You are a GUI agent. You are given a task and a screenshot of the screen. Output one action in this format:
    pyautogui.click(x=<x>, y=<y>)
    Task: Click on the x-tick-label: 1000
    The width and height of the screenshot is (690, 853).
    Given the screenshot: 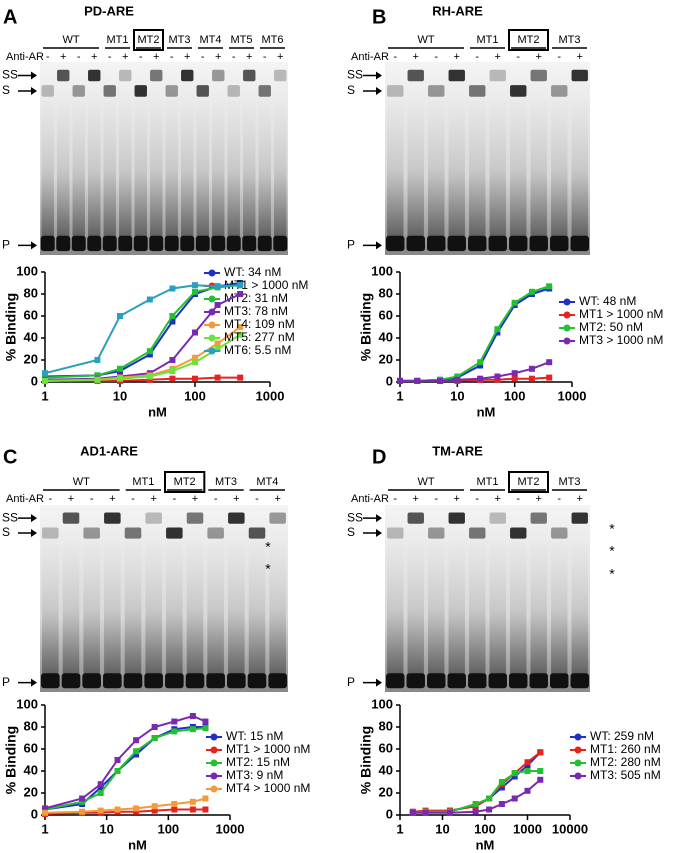 What is the action you would take?
    pyautogui.click(x=572, y=395)
    